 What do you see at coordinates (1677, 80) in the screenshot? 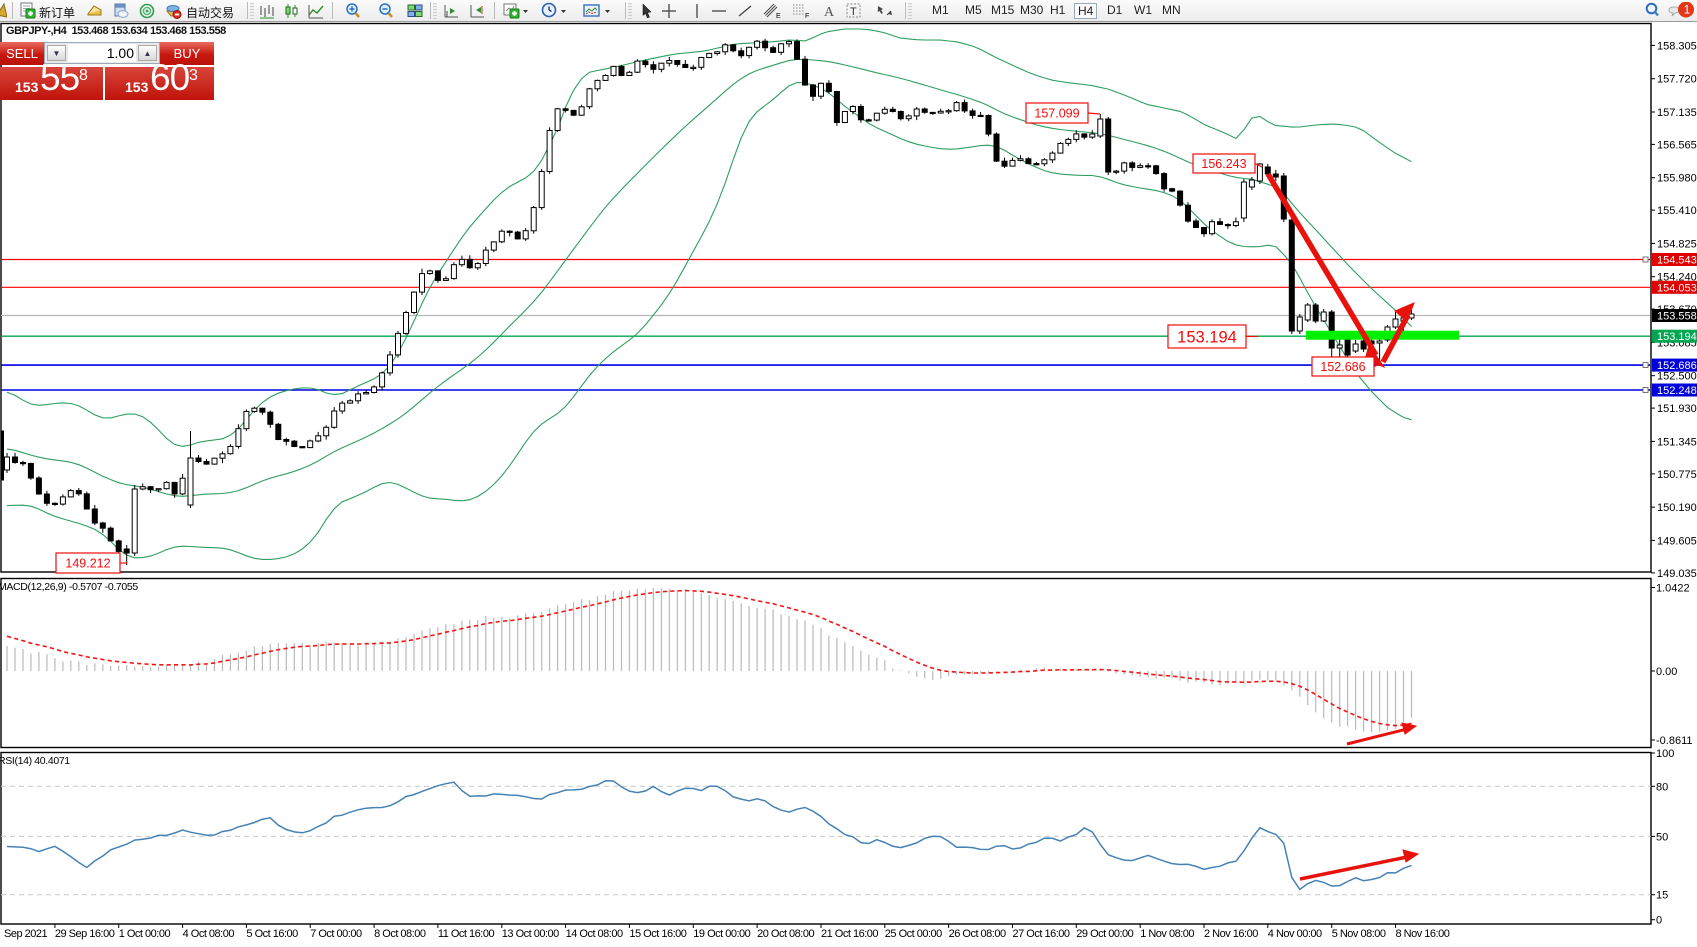
I see `svg-text: 157.720` at bounding box center [1677, 80].